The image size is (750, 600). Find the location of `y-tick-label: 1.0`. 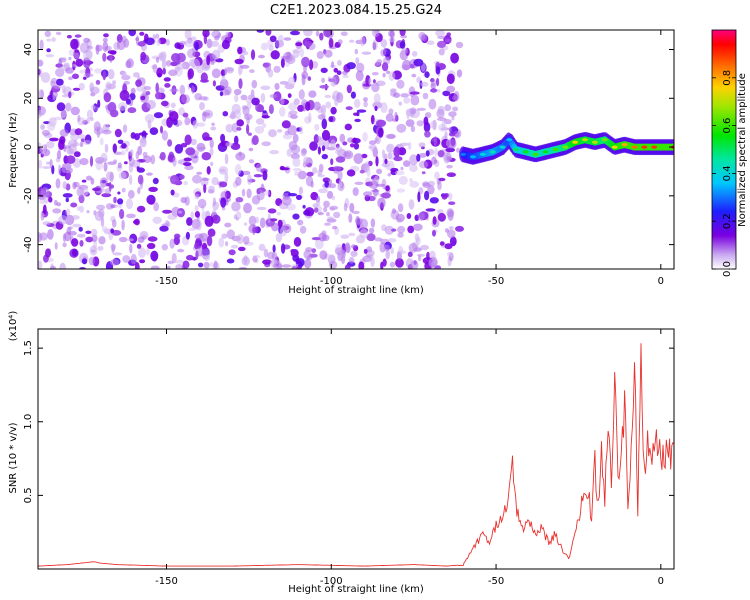

y-tick-label: 1.0 is located at coordinates (28, 422).